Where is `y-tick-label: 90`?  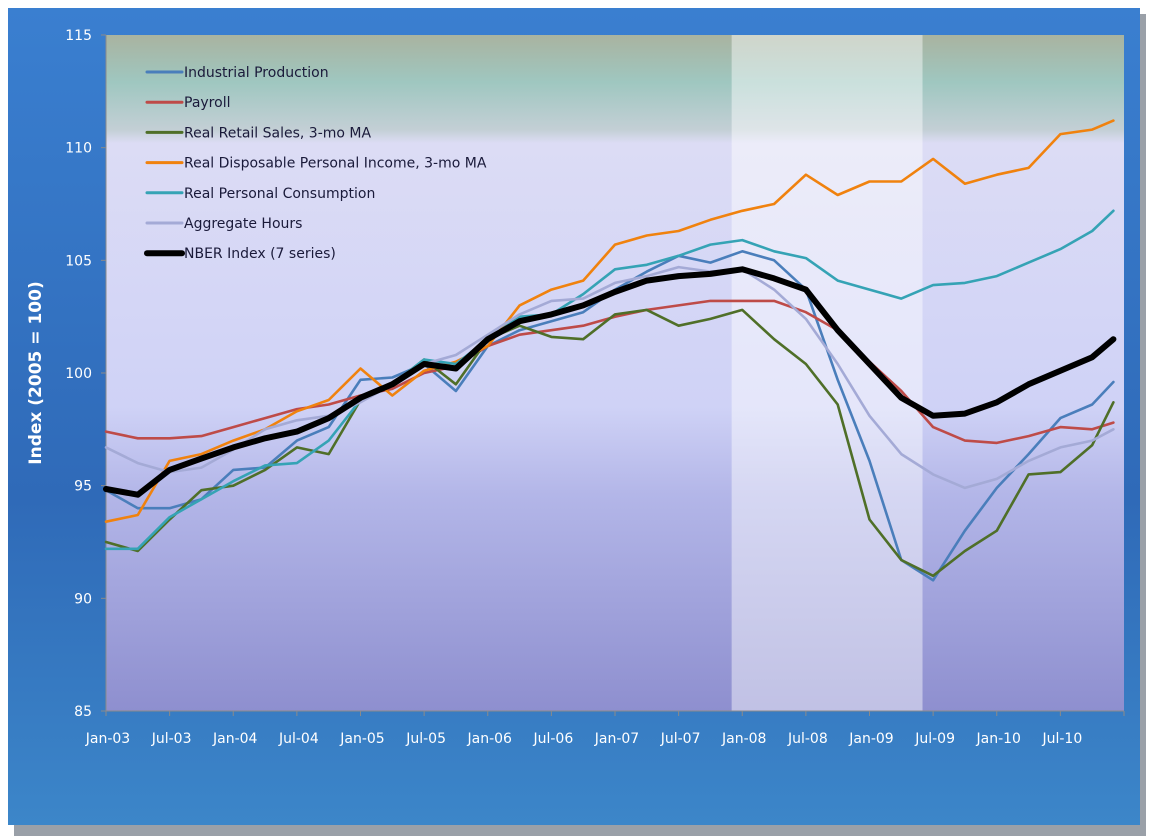
y-tick-label: 90 is located at coordinates (83, 599).